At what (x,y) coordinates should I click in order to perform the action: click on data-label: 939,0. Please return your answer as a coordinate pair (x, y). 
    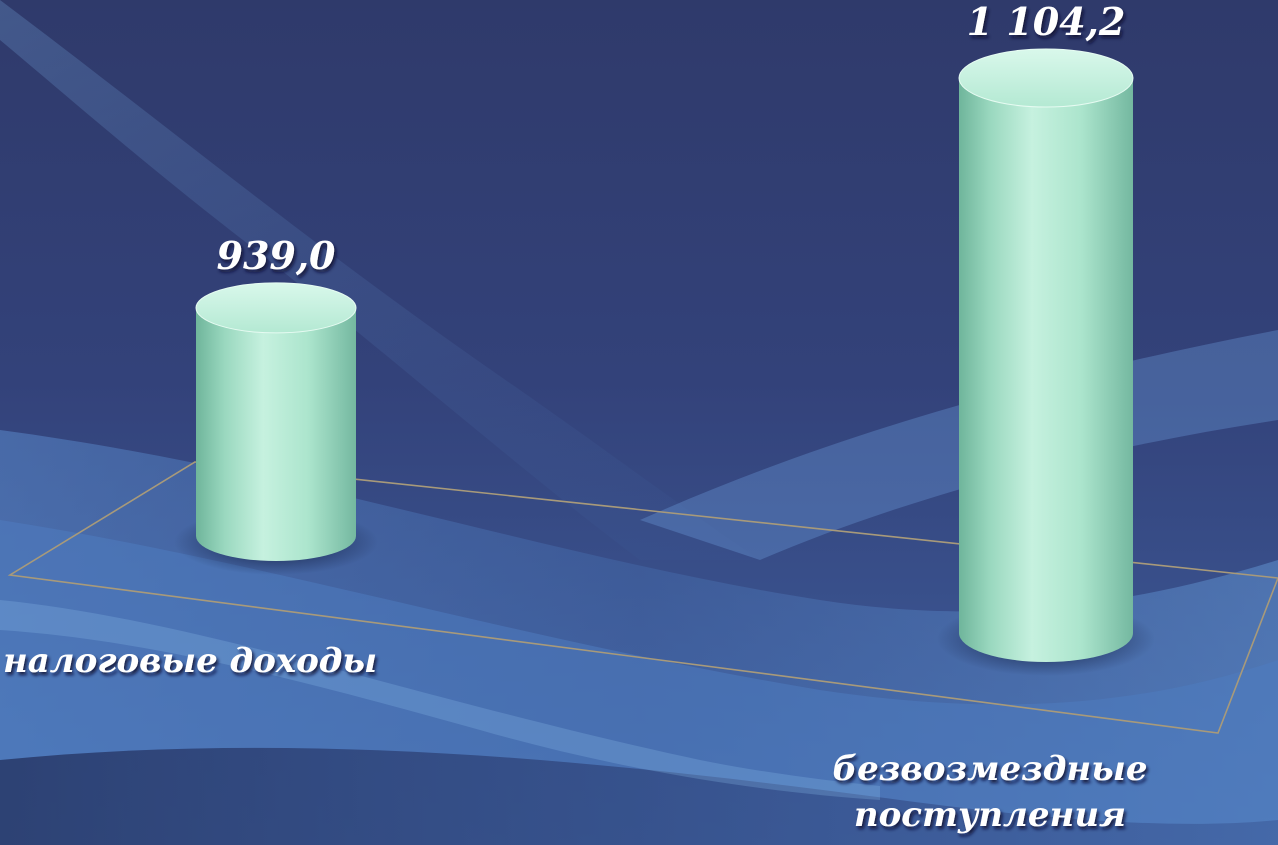
    Looking at the image, I should click on (277, 255).